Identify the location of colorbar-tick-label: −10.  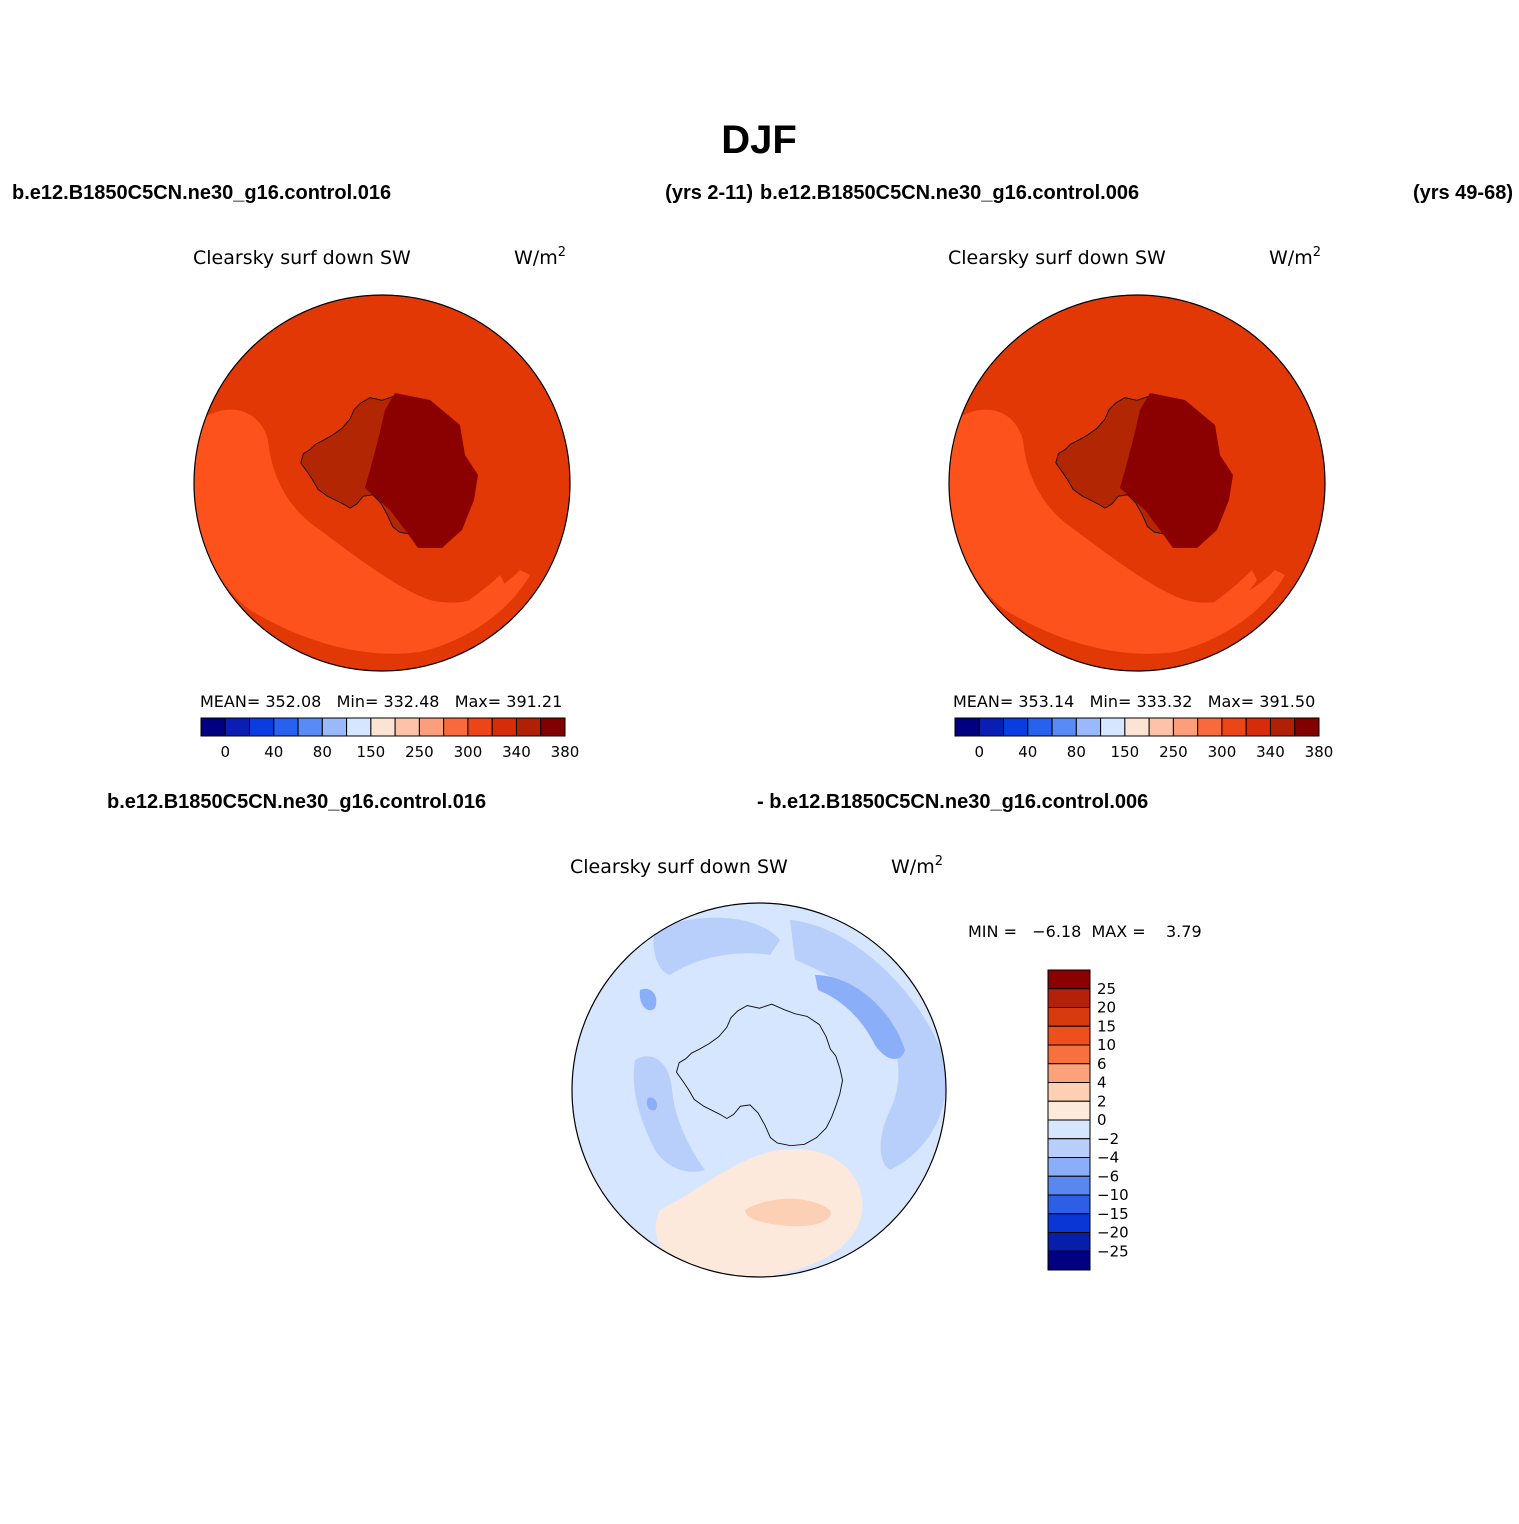
(1113, 1195).